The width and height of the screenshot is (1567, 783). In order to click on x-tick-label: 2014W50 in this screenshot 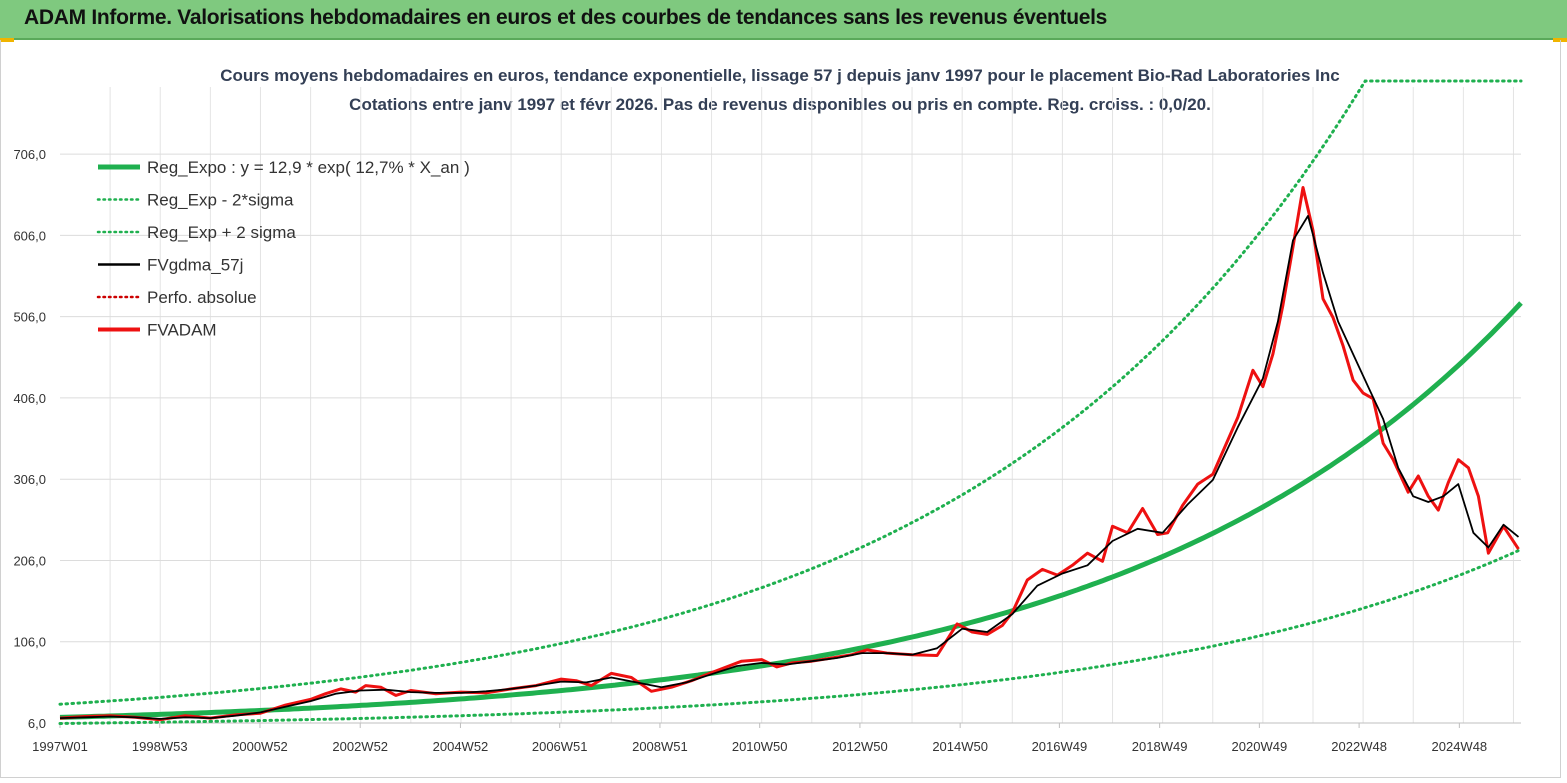, I will do `click(960, 746)`.